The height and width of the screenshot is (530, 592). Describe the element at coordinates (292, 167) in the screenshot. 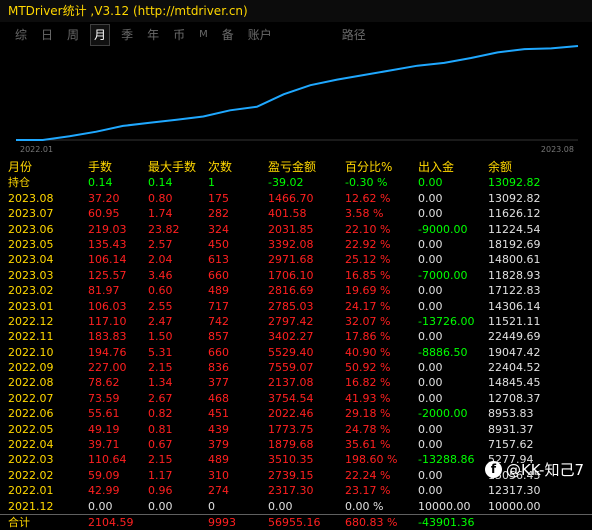

I see `table-header-cell-4: 盈亏金额` at that location.